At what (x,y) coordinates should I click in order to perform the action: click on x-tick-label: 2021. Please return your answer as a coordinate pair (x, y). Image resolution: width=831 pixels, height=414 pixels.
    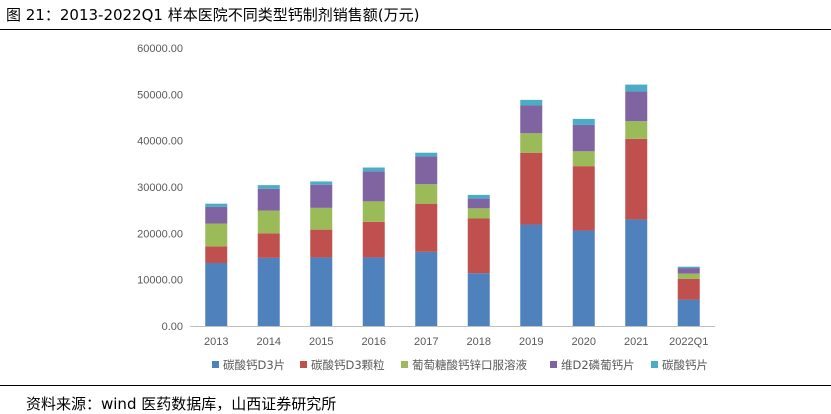
    Looking at the image, I should click on (636, 342).